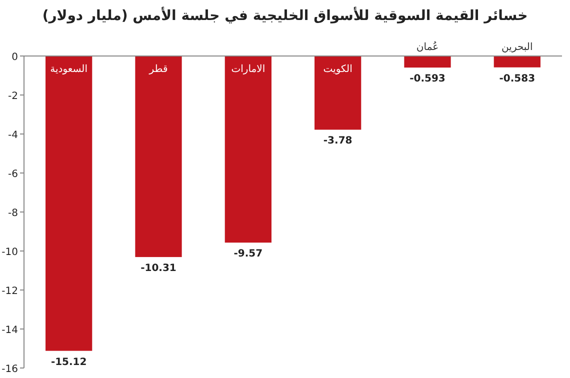 The width and height of the screenshot is (570, 378). What do you see at coordinates (517, 78) in the screenshot?
I see `data-label: -0.583` at bounding box center [517, 78].